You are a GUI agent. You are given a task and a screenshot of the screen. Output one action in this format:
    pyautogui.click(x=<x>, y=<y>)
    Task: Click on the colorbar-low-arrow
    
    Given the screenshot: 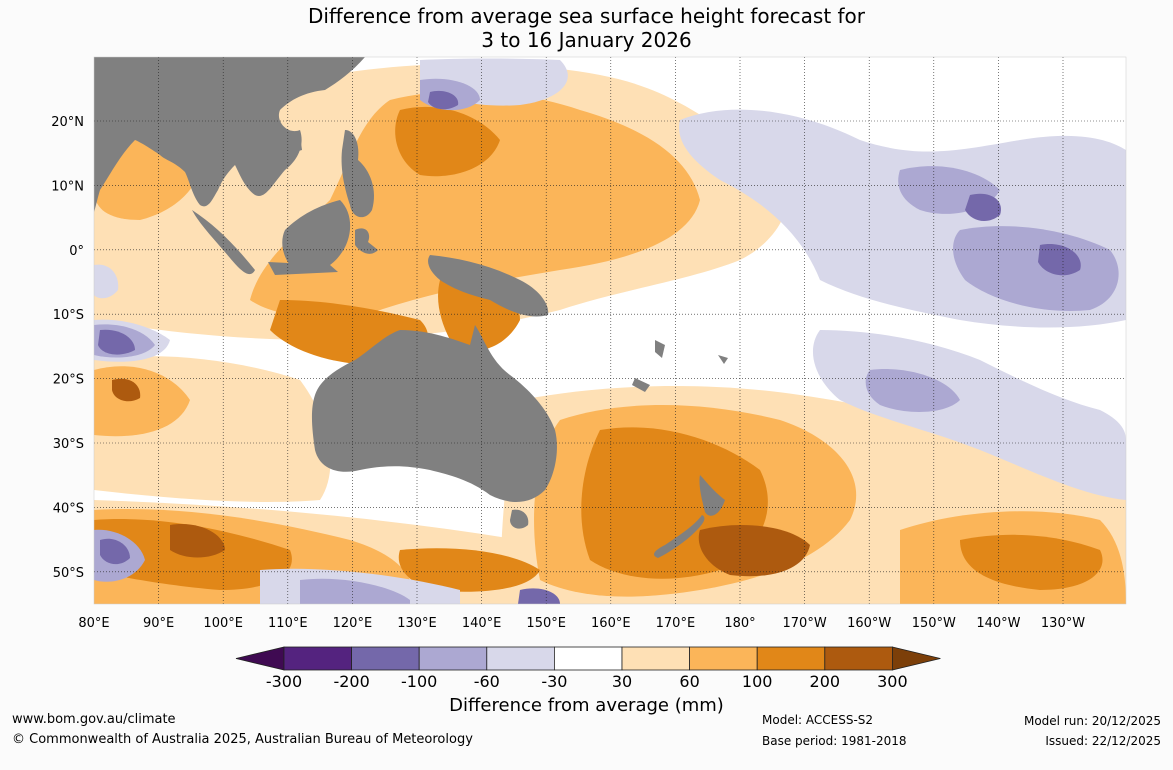 What is the action you would take?
    pyautogui.click(x=260, y=658)
    